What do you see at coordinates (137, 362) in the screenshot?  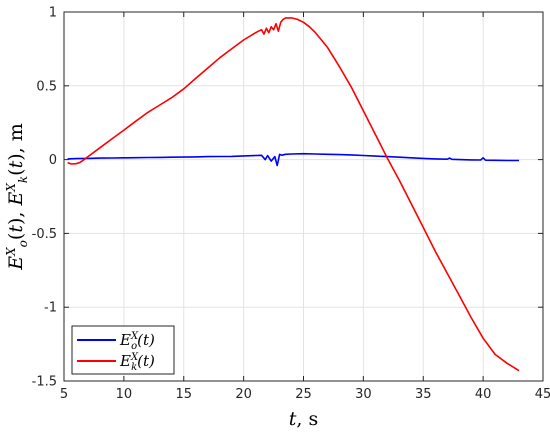 I see `legend-entry: EX k(t)` at bounding box center [137, 362].